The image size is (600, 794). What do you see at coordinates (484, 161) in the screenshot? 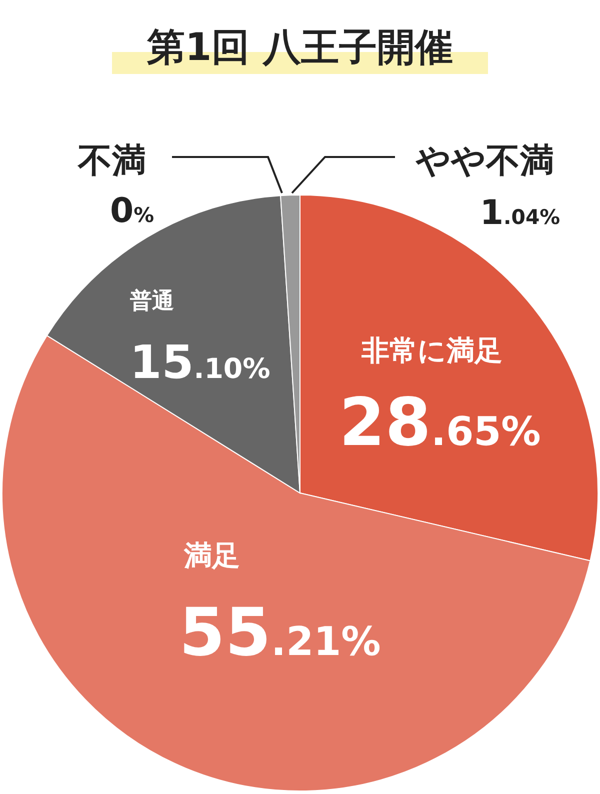
I see `slice-label: やや不満` at bounding box center [484, 161].